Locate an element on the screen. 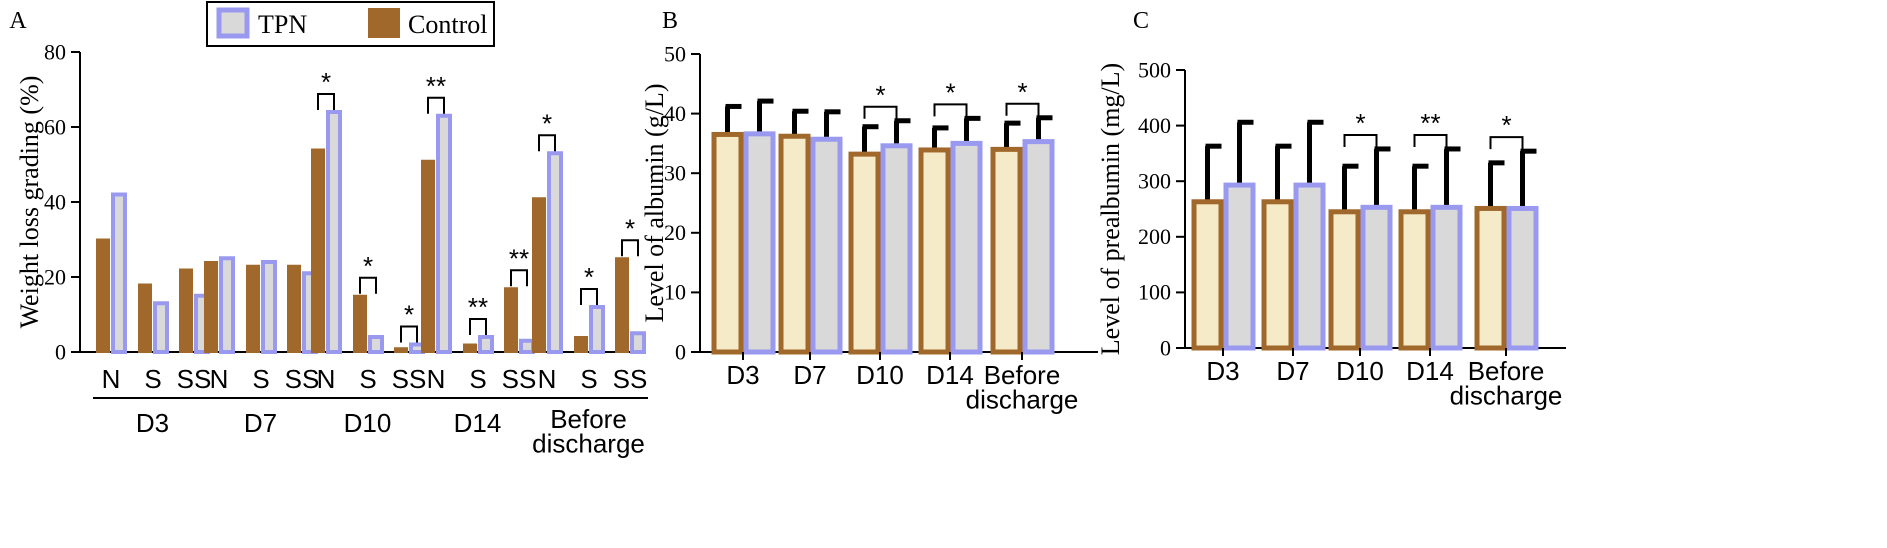  sig-a-4-bracket is located at coordinates (478, 326).